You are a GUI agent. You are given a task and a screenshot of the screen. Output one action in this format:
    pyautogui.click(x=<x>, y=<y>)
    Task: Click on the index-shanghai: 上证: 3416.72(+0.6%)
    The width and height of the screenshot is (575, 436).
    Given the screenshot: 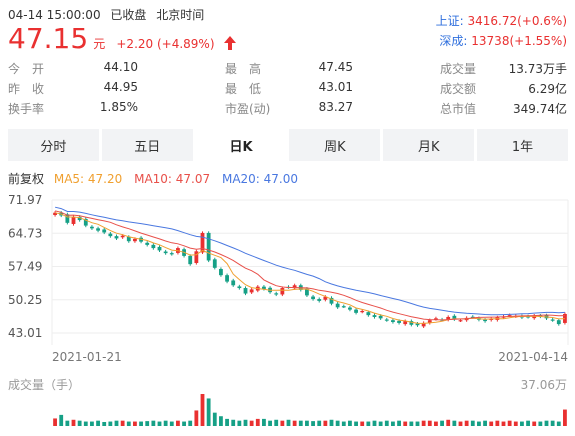 What is the action you would take?
    pyautogui.click(x=501, y=20)
    